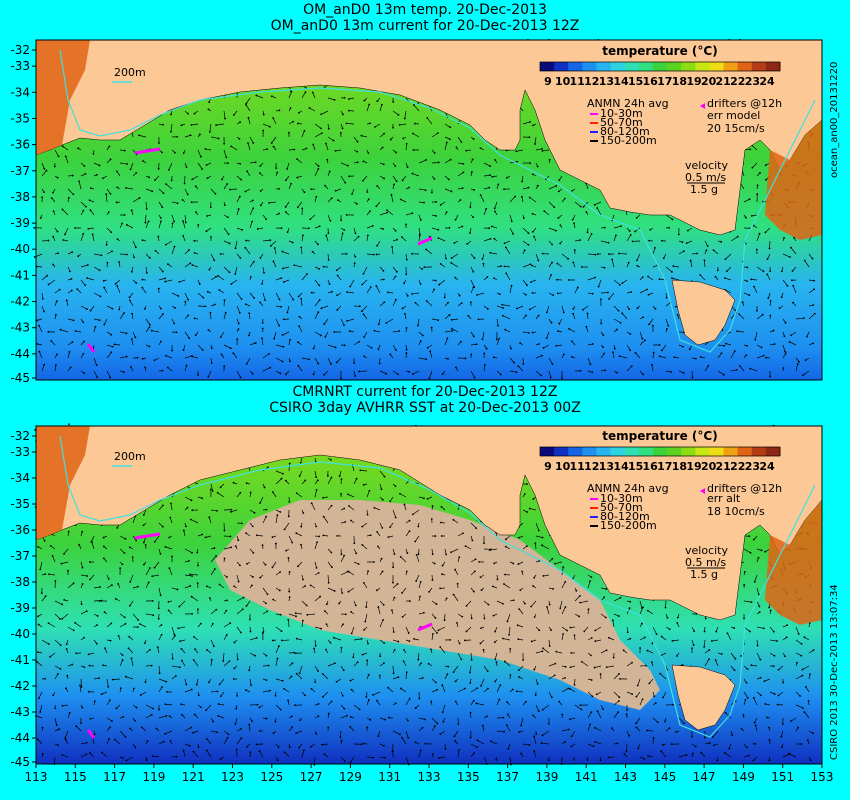 The image size is (850, 800). I want to click on top-title-line2: OM_anD0 13m current for 20-Dec-2013 12Z, so click(425, 26).